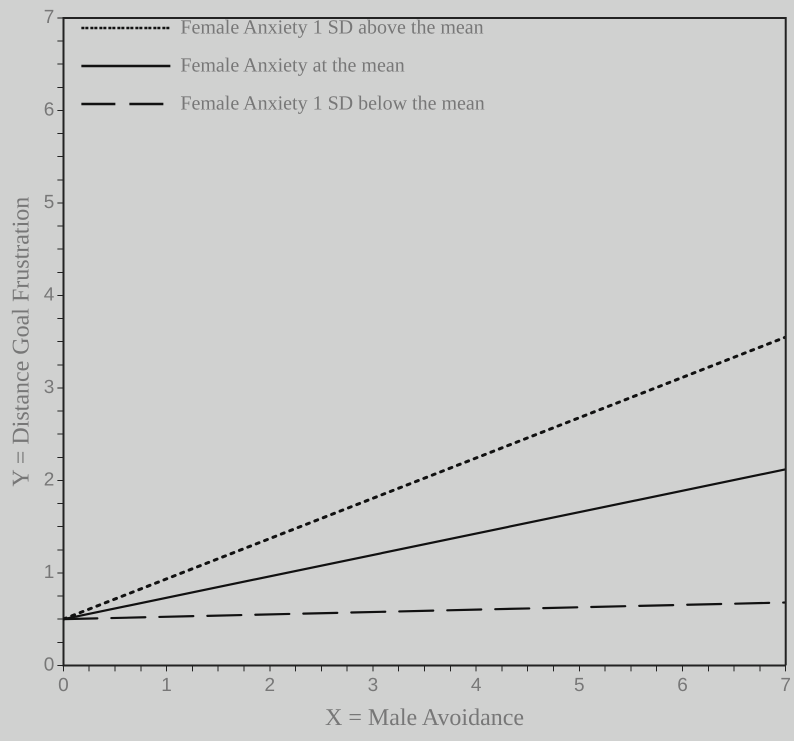 This screenshot has height=741, width=794. What do you see at coordinates (373, 685) in the screenshot?
I see `x-tick-label: 3` at bounding box center [373, 685].